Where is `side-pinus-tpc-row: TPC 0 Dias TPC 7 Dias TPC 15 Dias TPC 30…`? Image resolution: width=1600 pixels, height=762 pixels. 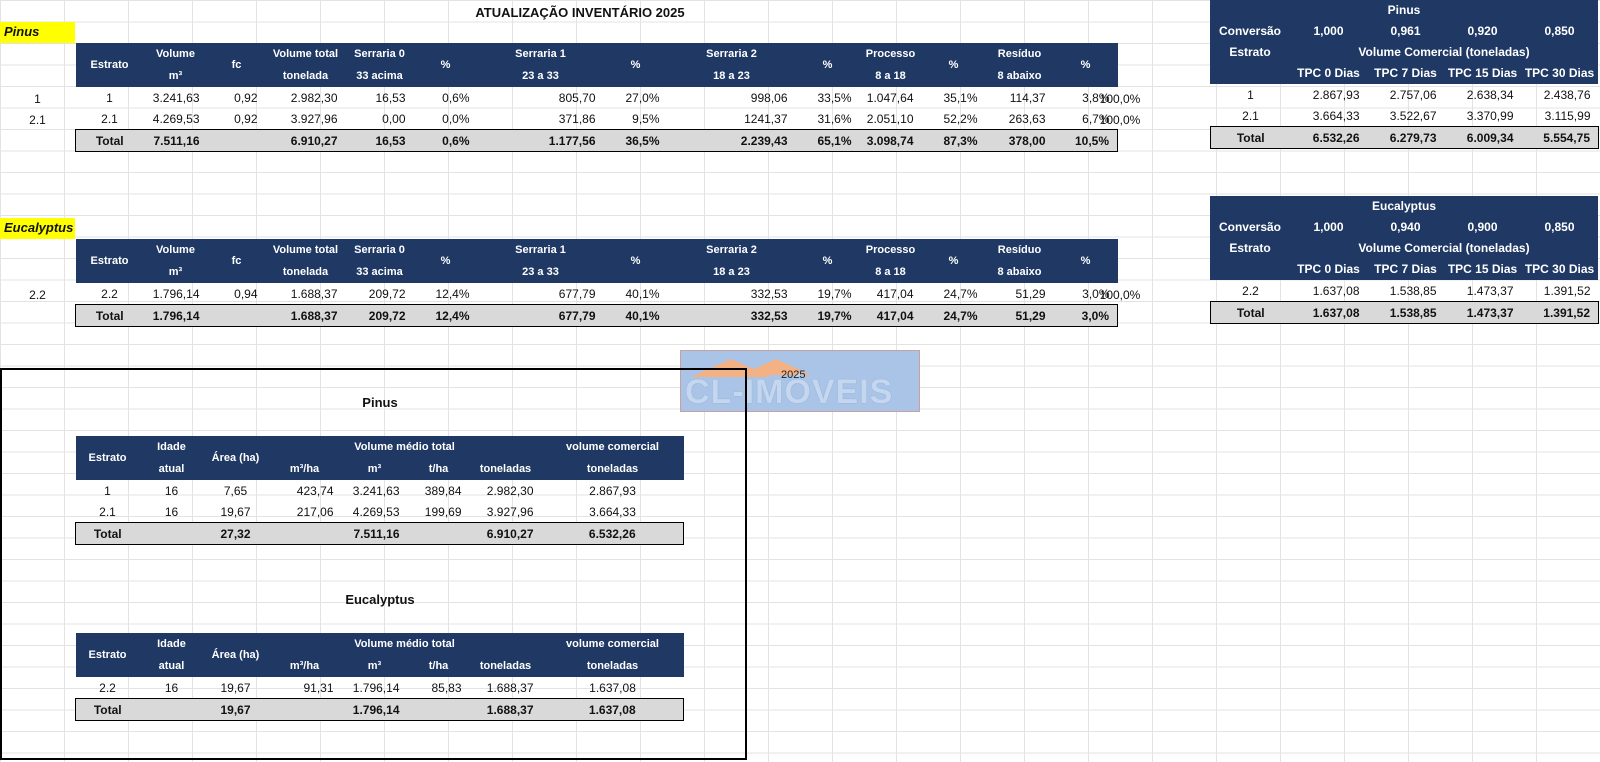
side-pinus-tpc-row: TPC 0 Dias TPC 7 Dias TPC 15 Dias TPC 30… is located at coordinates (1404, 73).